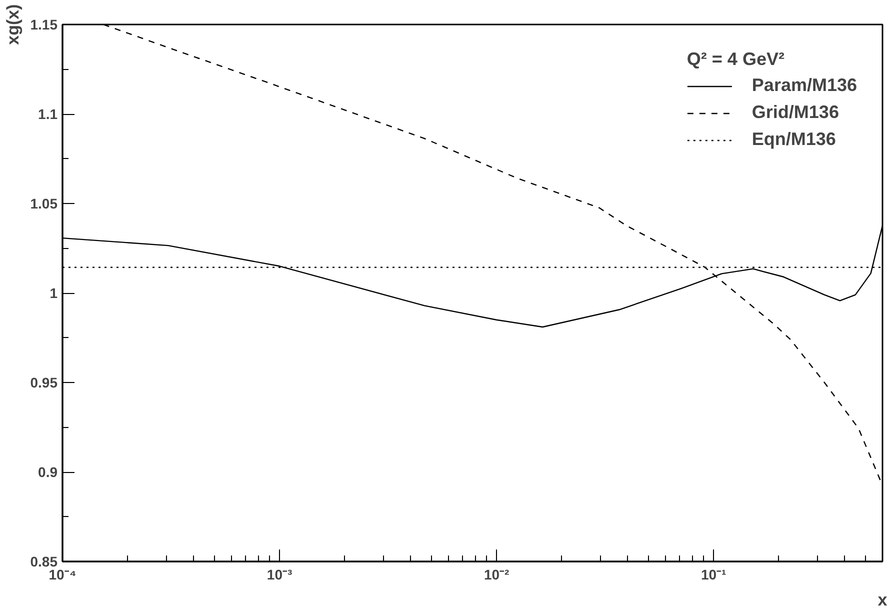  I want to click on x-tick-label: 10⁻³, so click(279, 574).